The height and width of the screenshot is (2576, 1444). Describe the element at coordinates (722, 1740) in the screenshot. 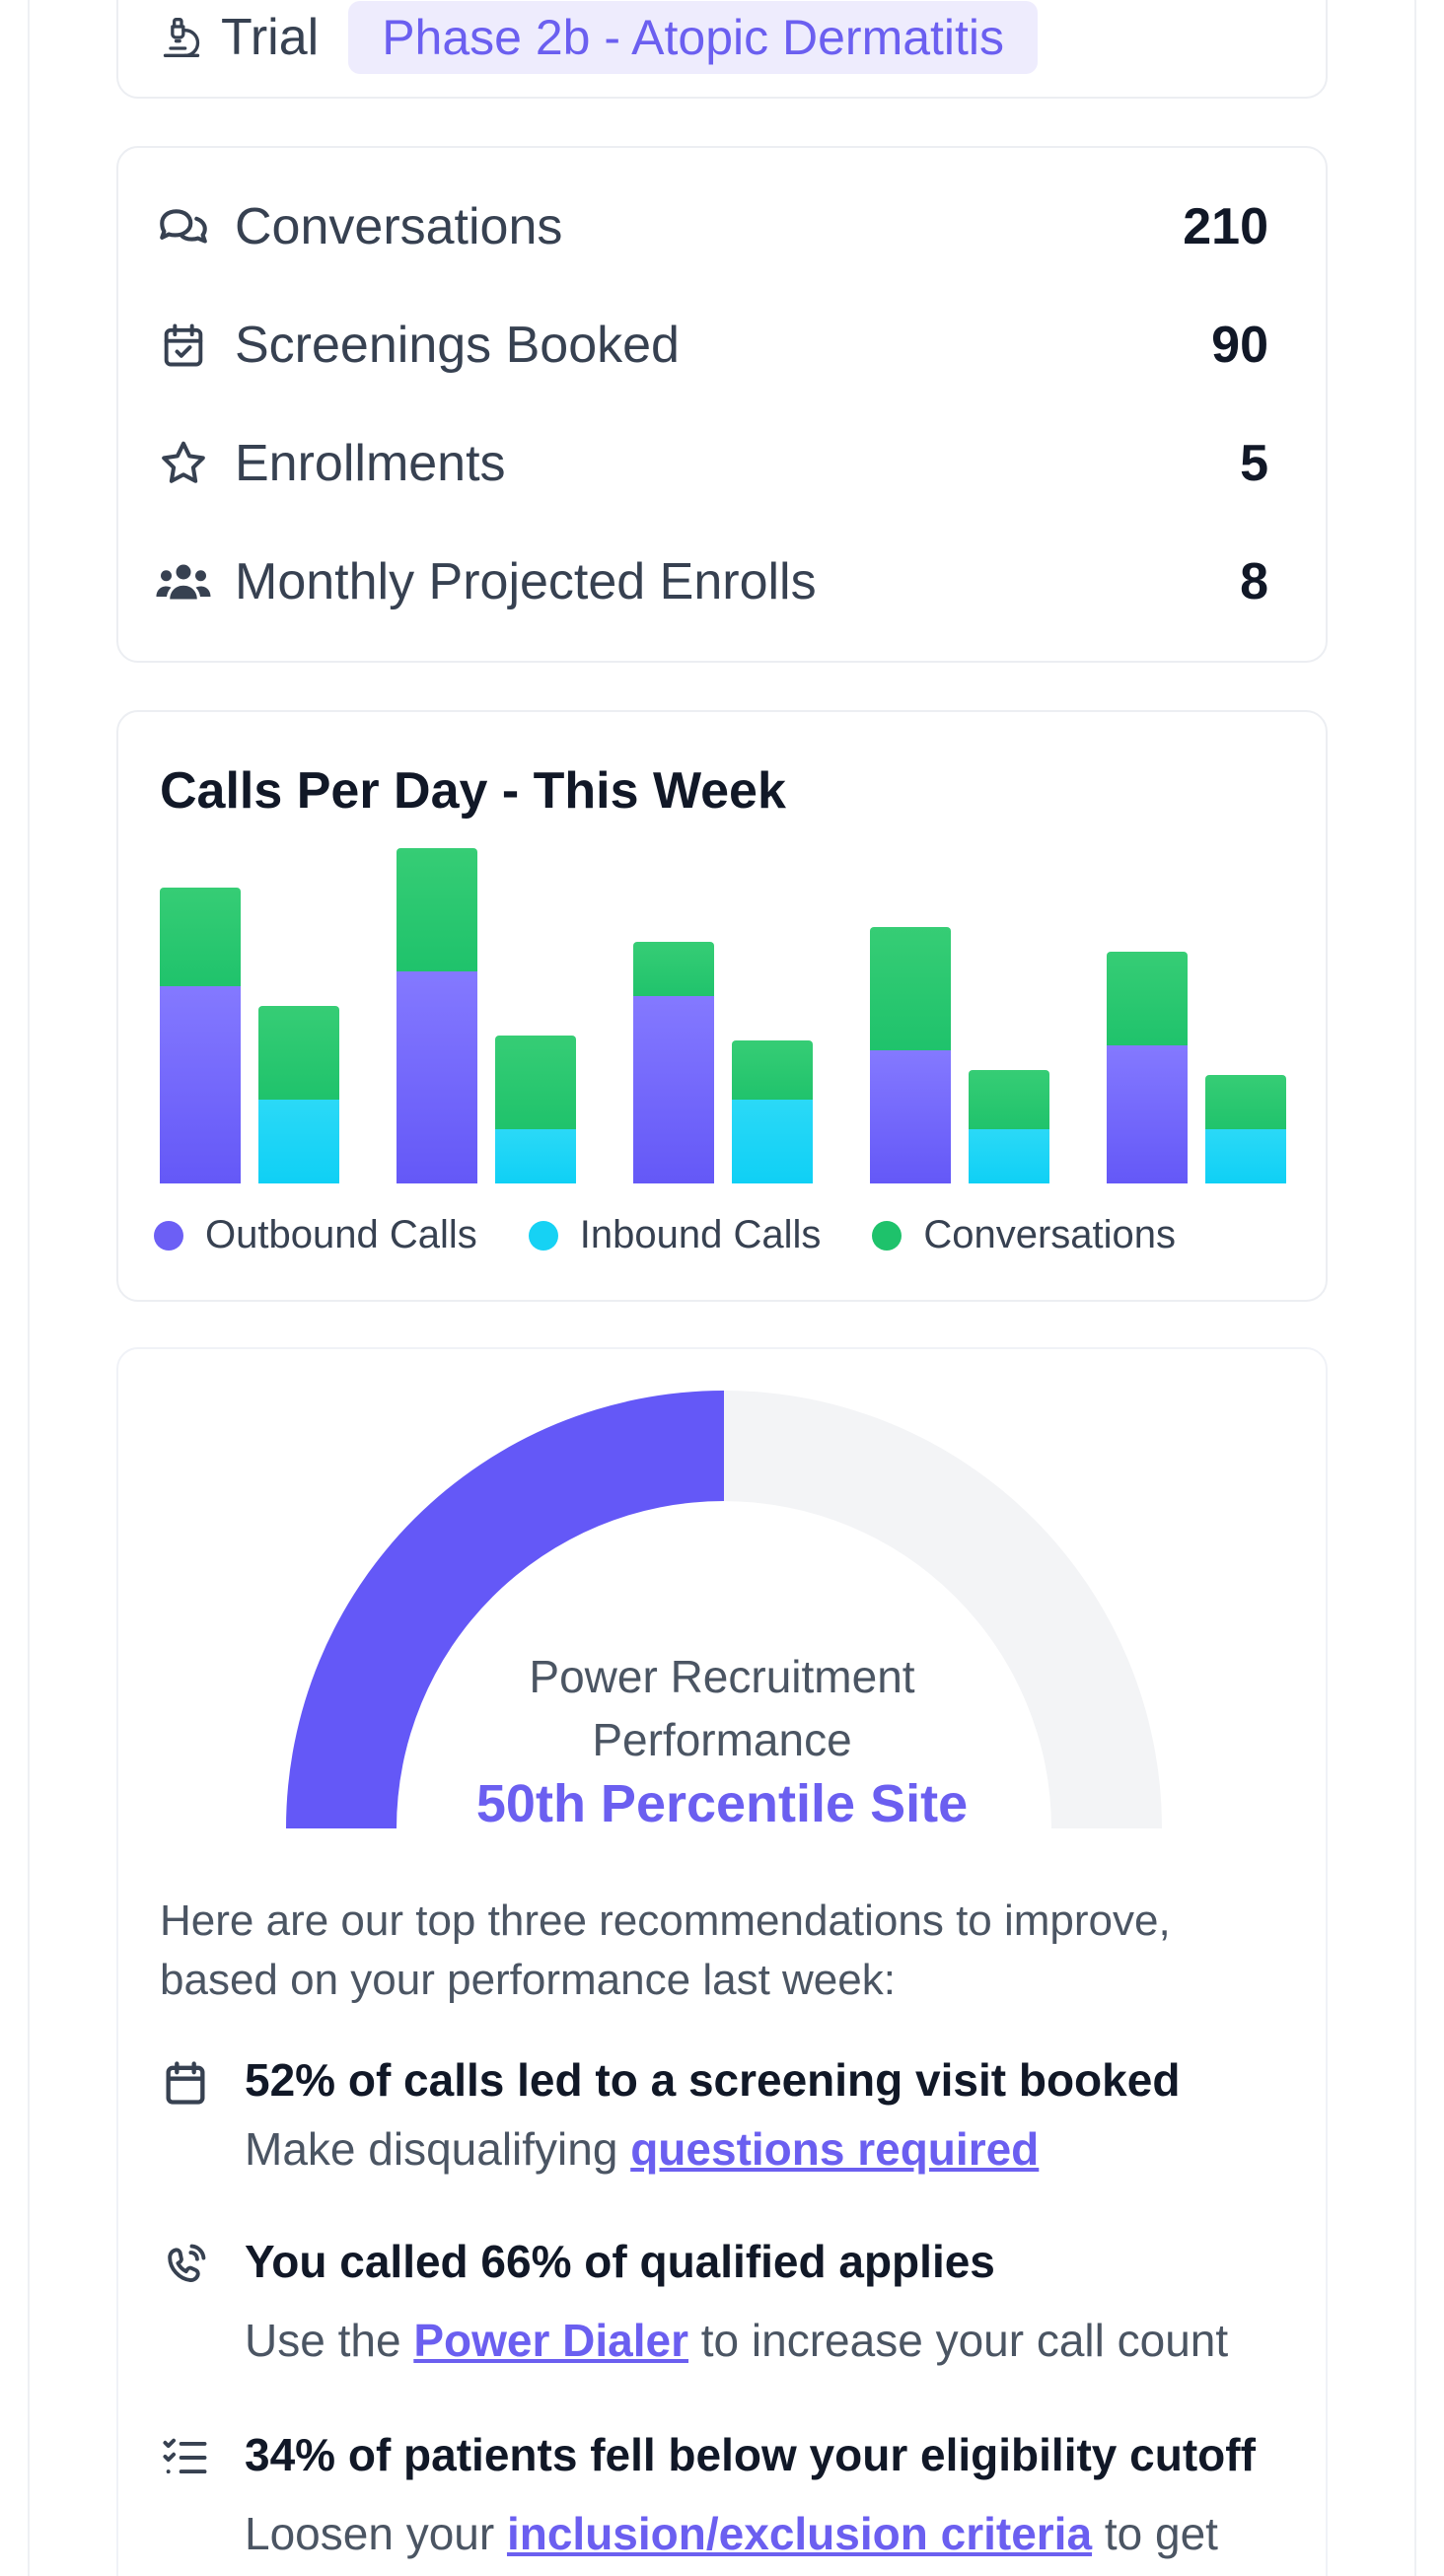

I see `gauge-caption-line2: Performance` at that location.